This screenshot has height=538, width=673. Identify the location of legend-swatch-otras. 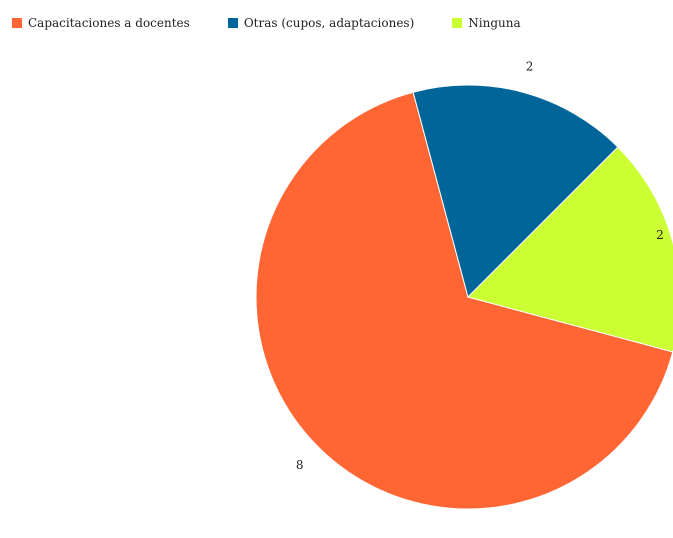
(232, 23).